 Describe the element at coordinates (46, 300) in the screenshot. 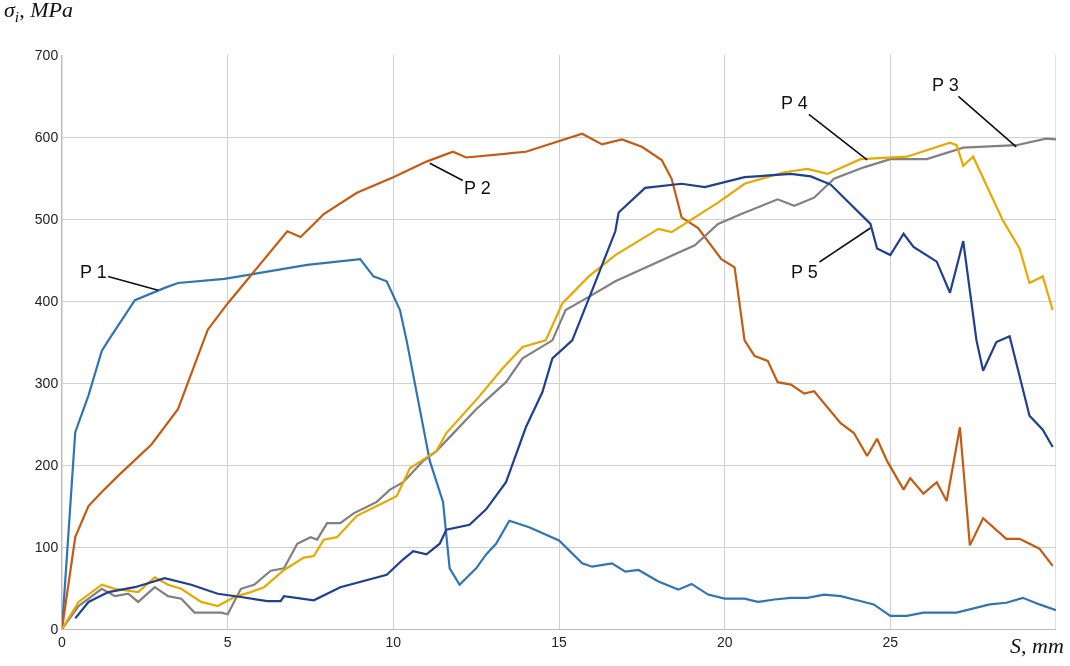

I see `y-tick-label: 400` at that location.